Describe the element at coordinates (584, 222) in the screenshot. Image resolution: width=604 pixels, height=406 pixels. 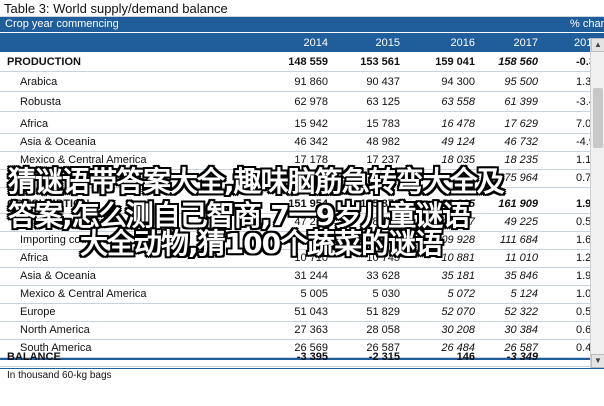
I see `cell-pct: 0.5` at that location.